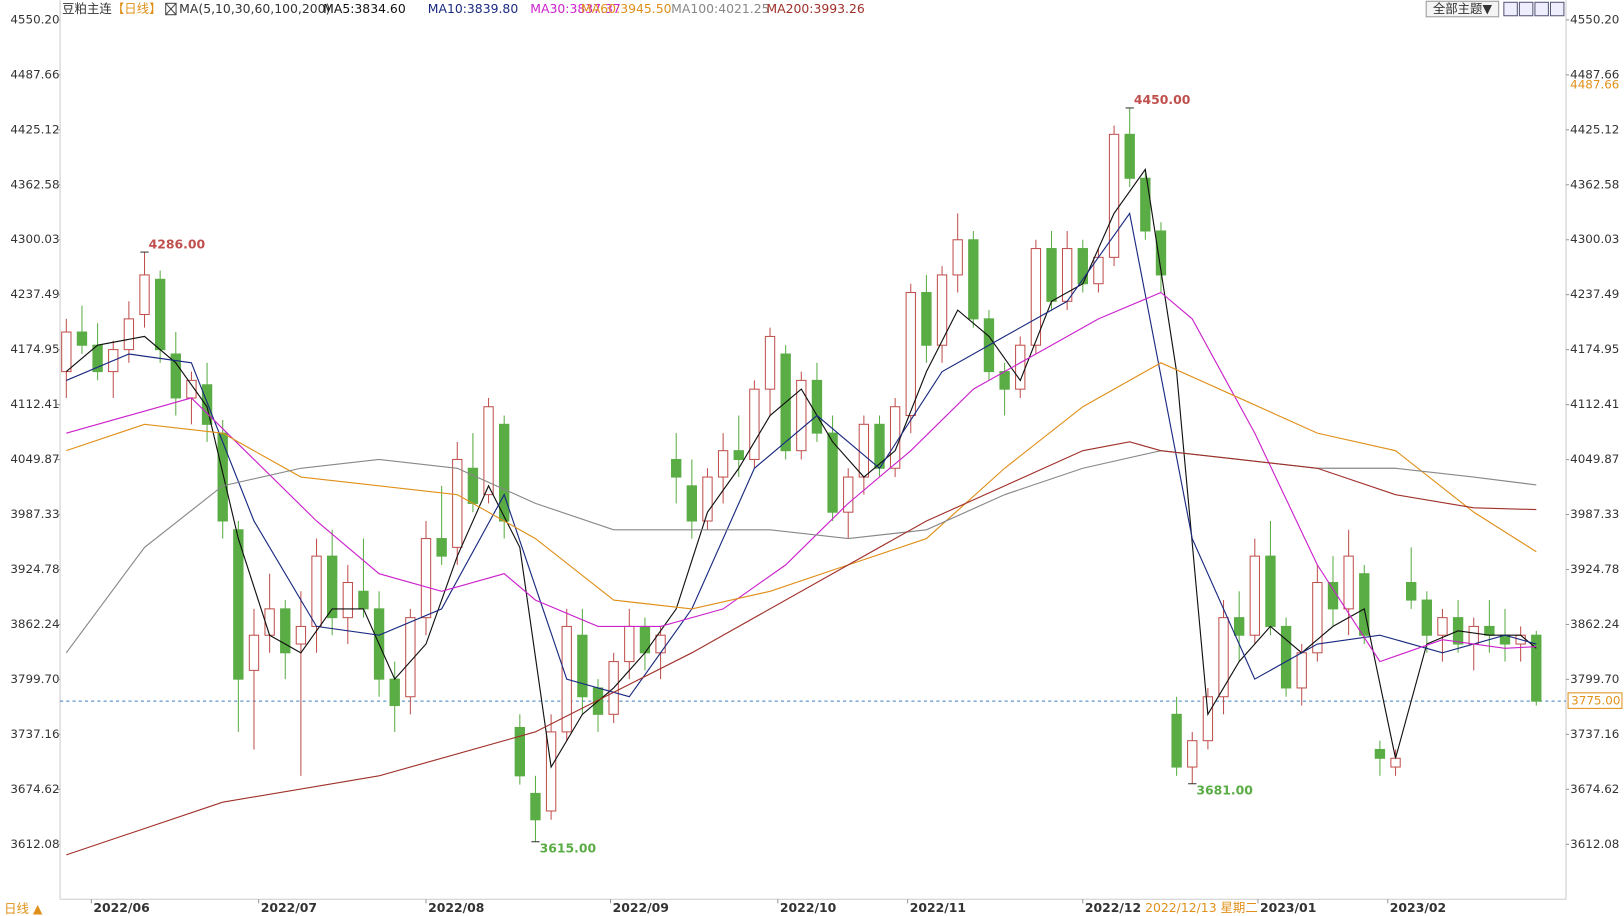  What do you see at coordinates (34, 679) in the screenshot?
I see `y-tick-label: 3799.70` at bounding box center [34, 679].